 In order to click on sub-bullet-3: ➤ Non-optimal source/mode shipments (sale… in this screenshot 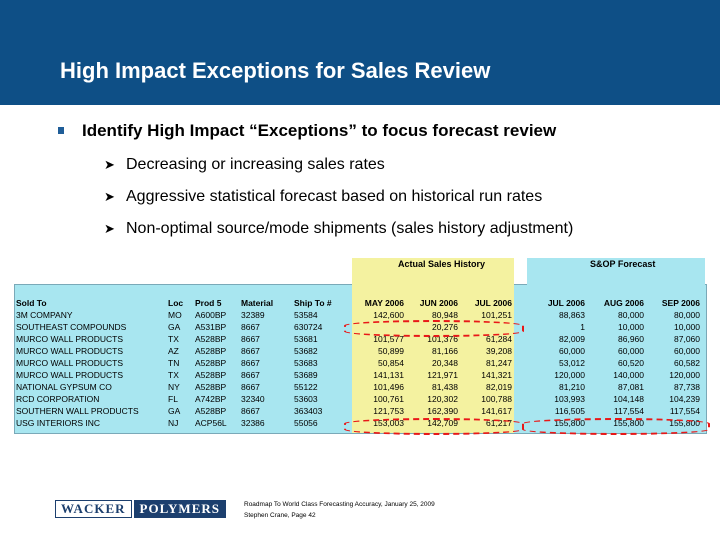, I will do `click(339, 228)`.